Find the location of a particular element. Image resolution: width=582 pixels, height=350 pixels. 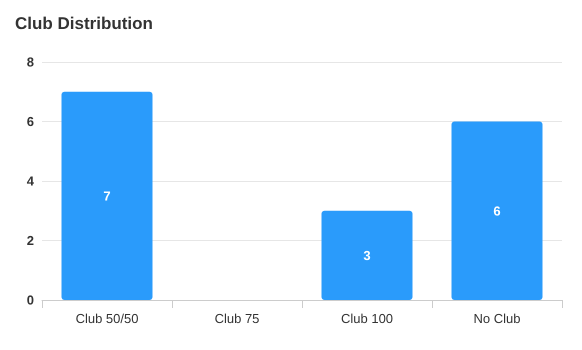

data-label: 6 is located at coordinates (497, 210).